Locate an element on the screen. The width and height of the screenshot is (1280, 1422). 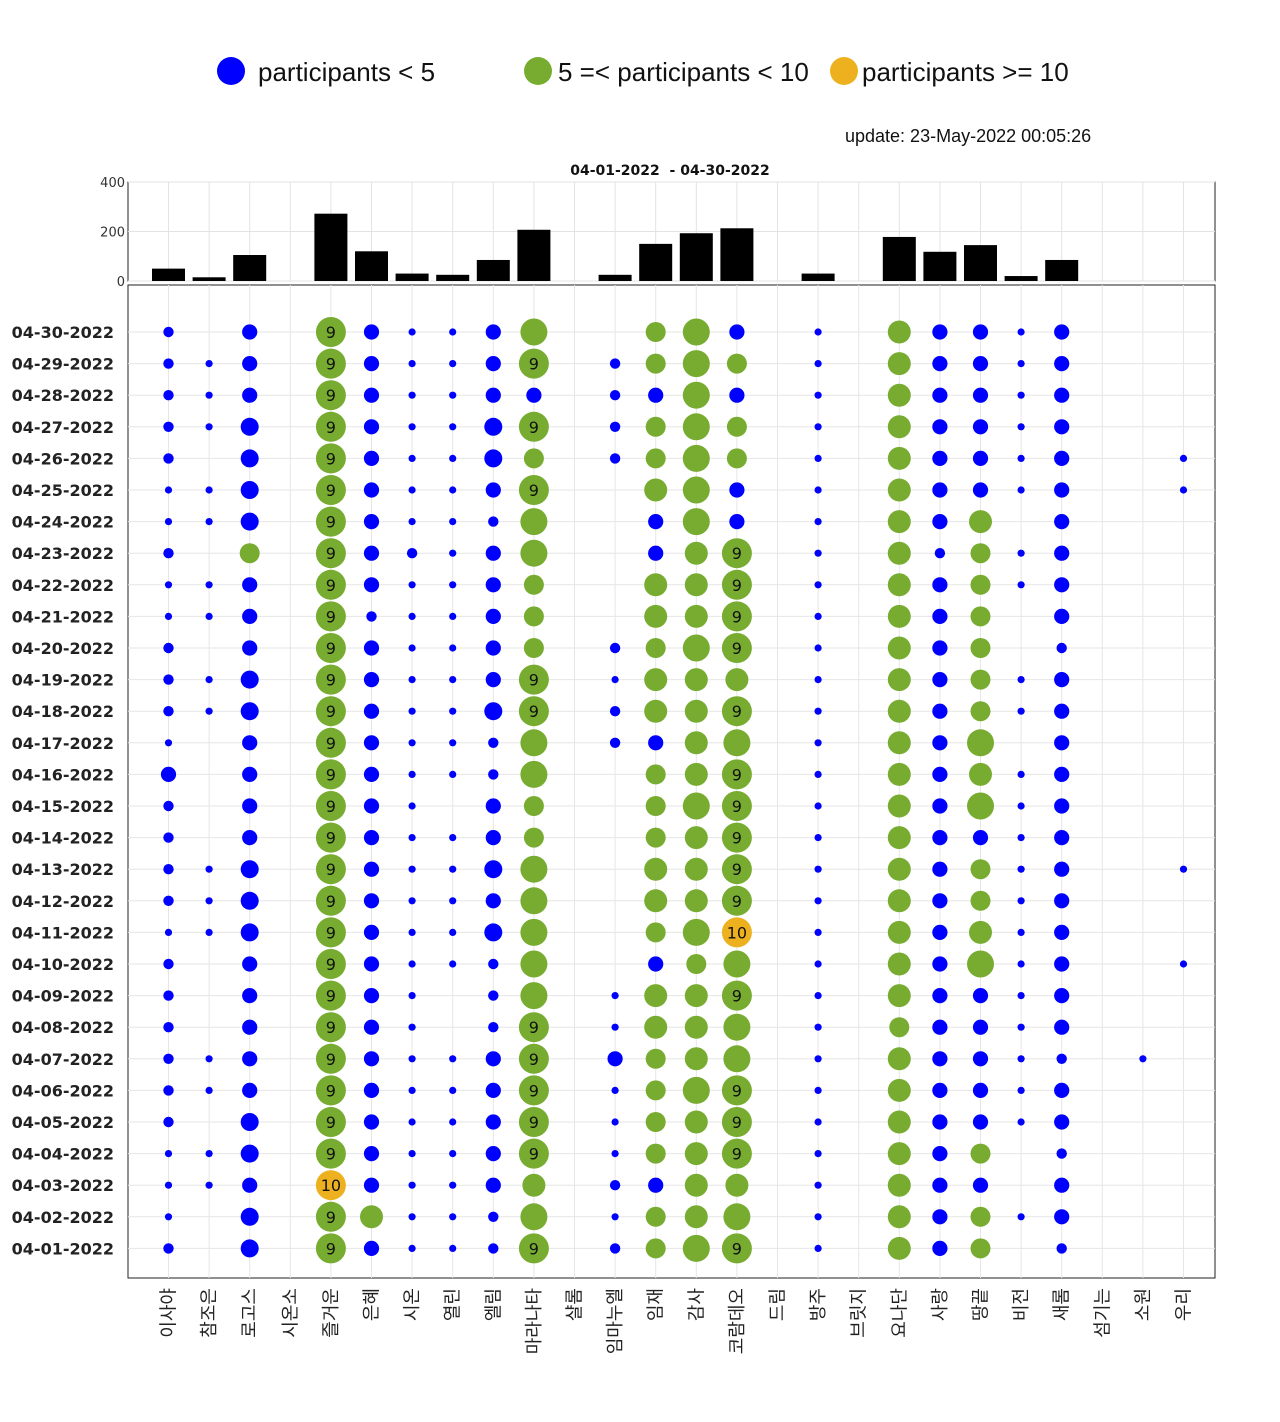
name-label: 샬롬 is located at coordinates (575, 1304).